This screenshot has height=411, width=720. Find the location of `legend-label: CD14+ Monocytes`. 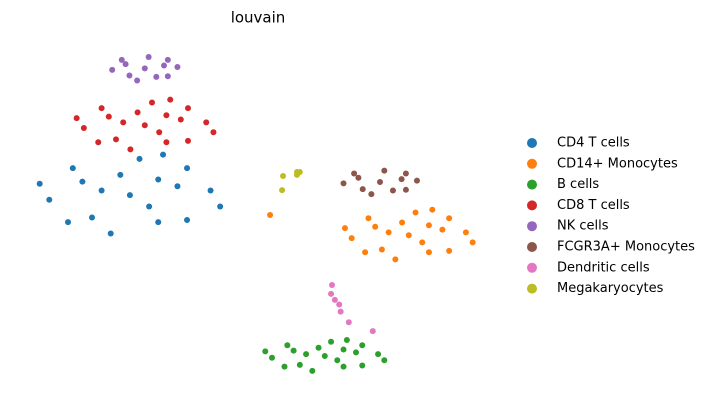

legend-label: CD14+ Monocytes is located at coordinates (617, 163).